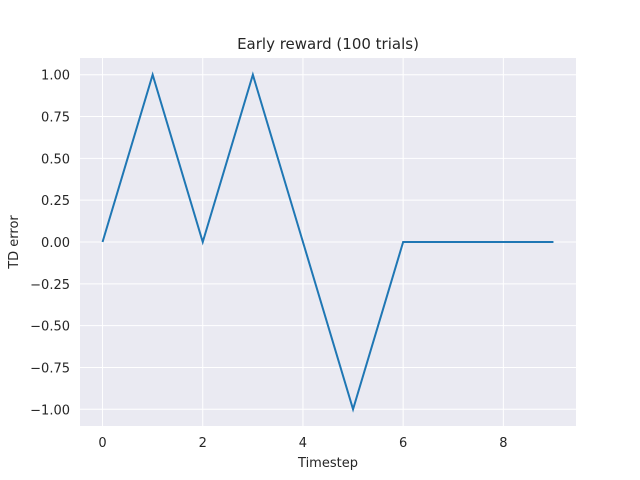 The image size is (640, 480). Describe the element at coordinates (203, 443) in the screenshot. I see `x-tick-label: 2` at that location.